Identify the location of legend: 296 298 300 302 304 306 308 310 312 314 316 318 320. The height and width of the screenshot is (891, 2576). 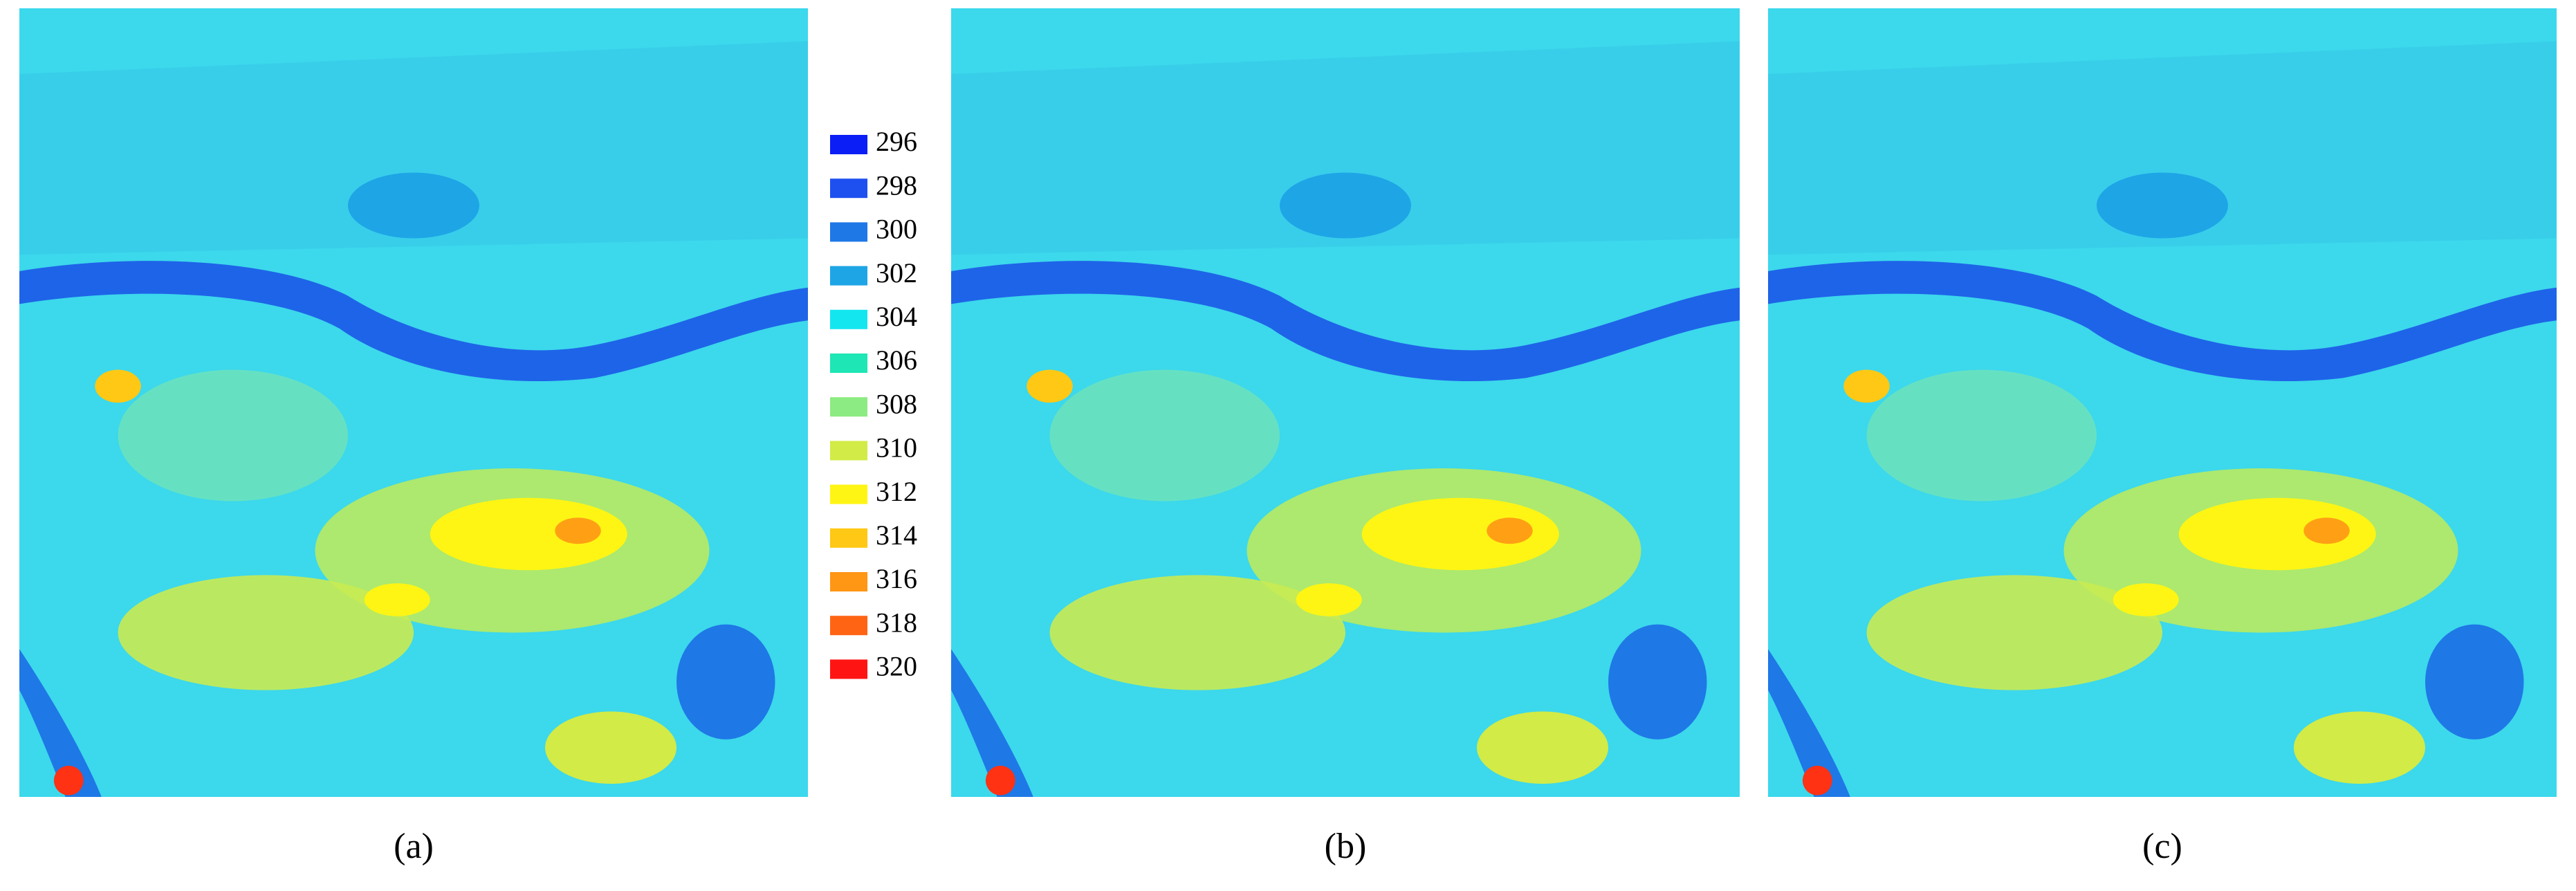
(873, 404).